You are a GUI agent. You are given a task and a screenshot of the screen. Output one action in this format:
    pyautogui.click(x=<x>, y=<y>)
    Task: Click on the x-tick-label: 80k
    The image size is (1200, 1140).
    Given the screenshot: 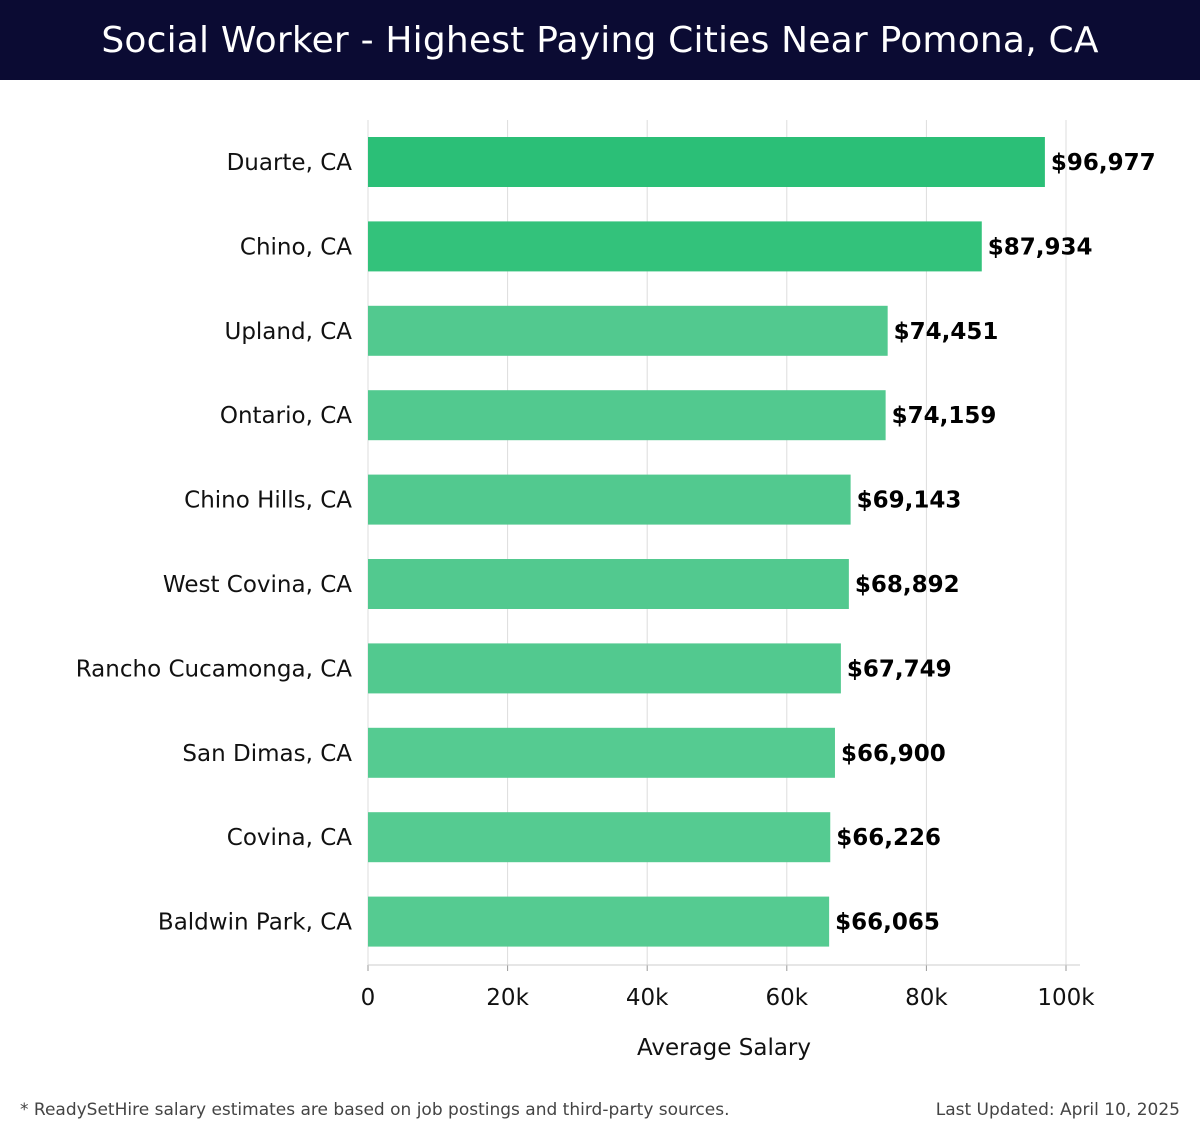 What is the action you would take?
    pyautogui.click(x=926, y=998)
    